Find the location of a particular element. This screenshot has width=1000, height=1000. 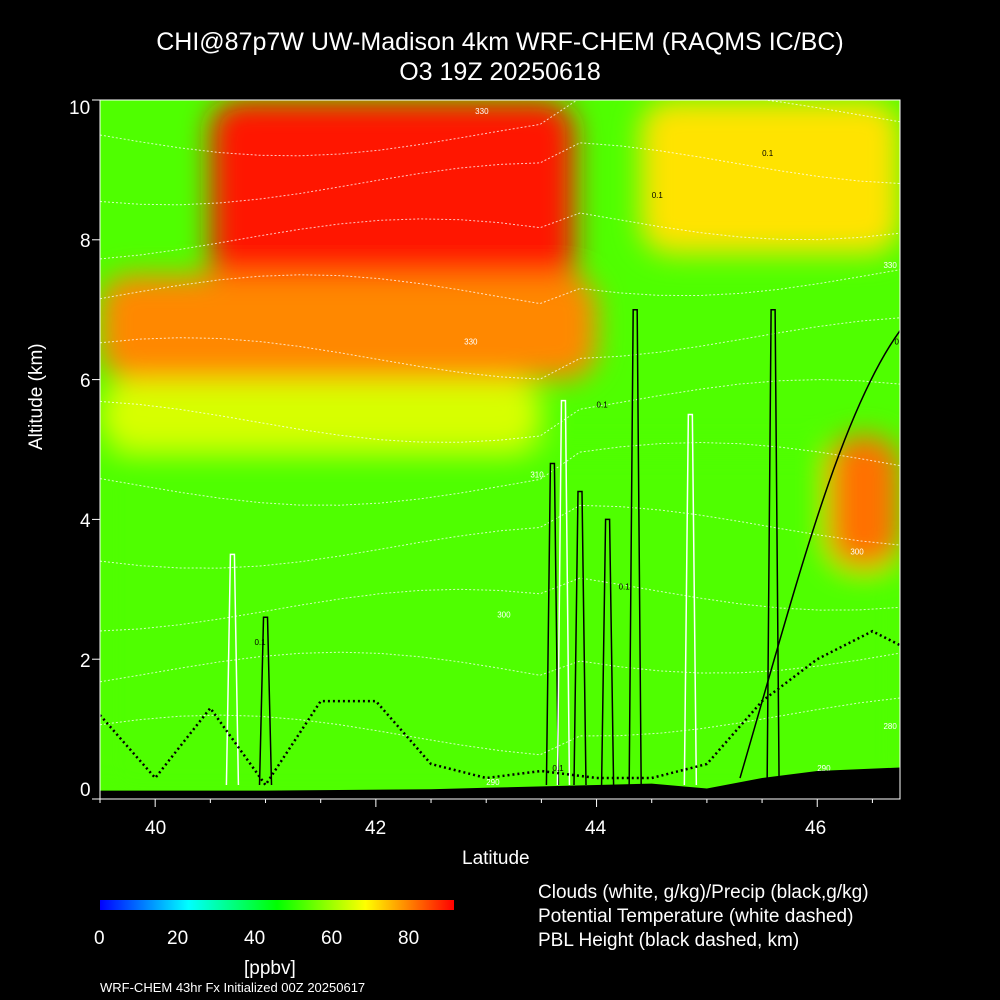

colorbar-tick-label: 20 is located at coordinates (178, 938).